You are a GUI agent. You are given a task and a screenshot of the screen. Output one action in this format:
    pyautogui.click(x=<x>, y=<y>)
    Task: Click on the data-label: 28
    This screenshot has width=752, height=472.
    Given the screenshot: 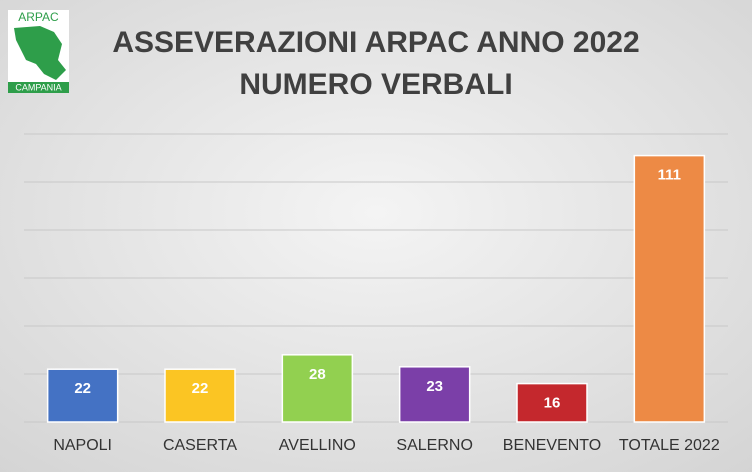 What is the action you would take?
    pyautogui.click(x=317, y=374)
    